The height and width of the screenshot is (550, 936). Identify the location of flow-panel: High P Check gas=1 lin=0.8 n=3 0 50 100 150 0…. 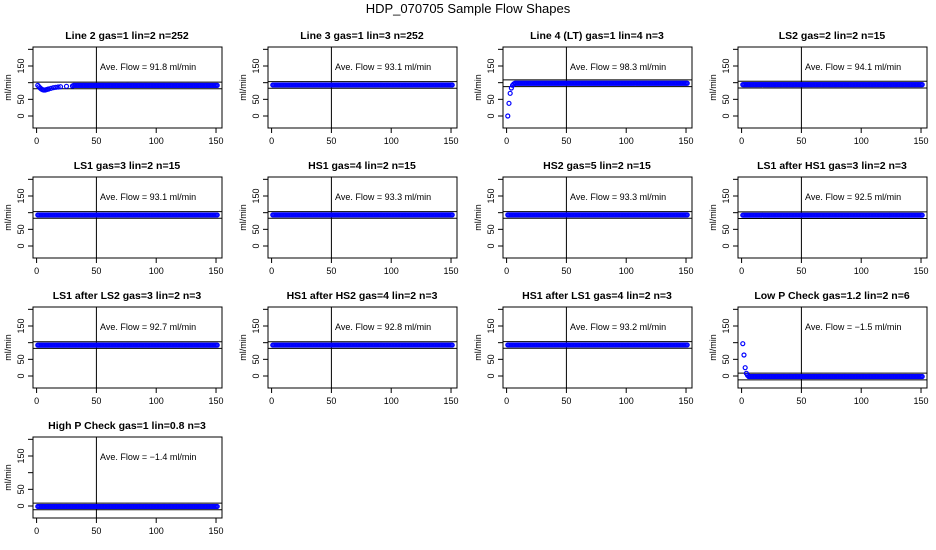
(117, 480).